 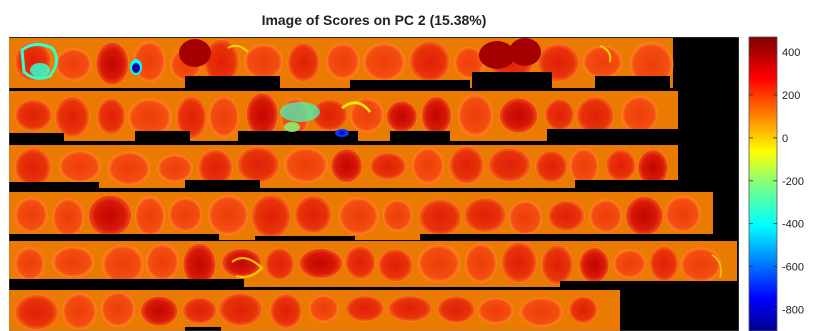 I want to click on colorbar-tick-label: -400, so click(x=793, y=225).